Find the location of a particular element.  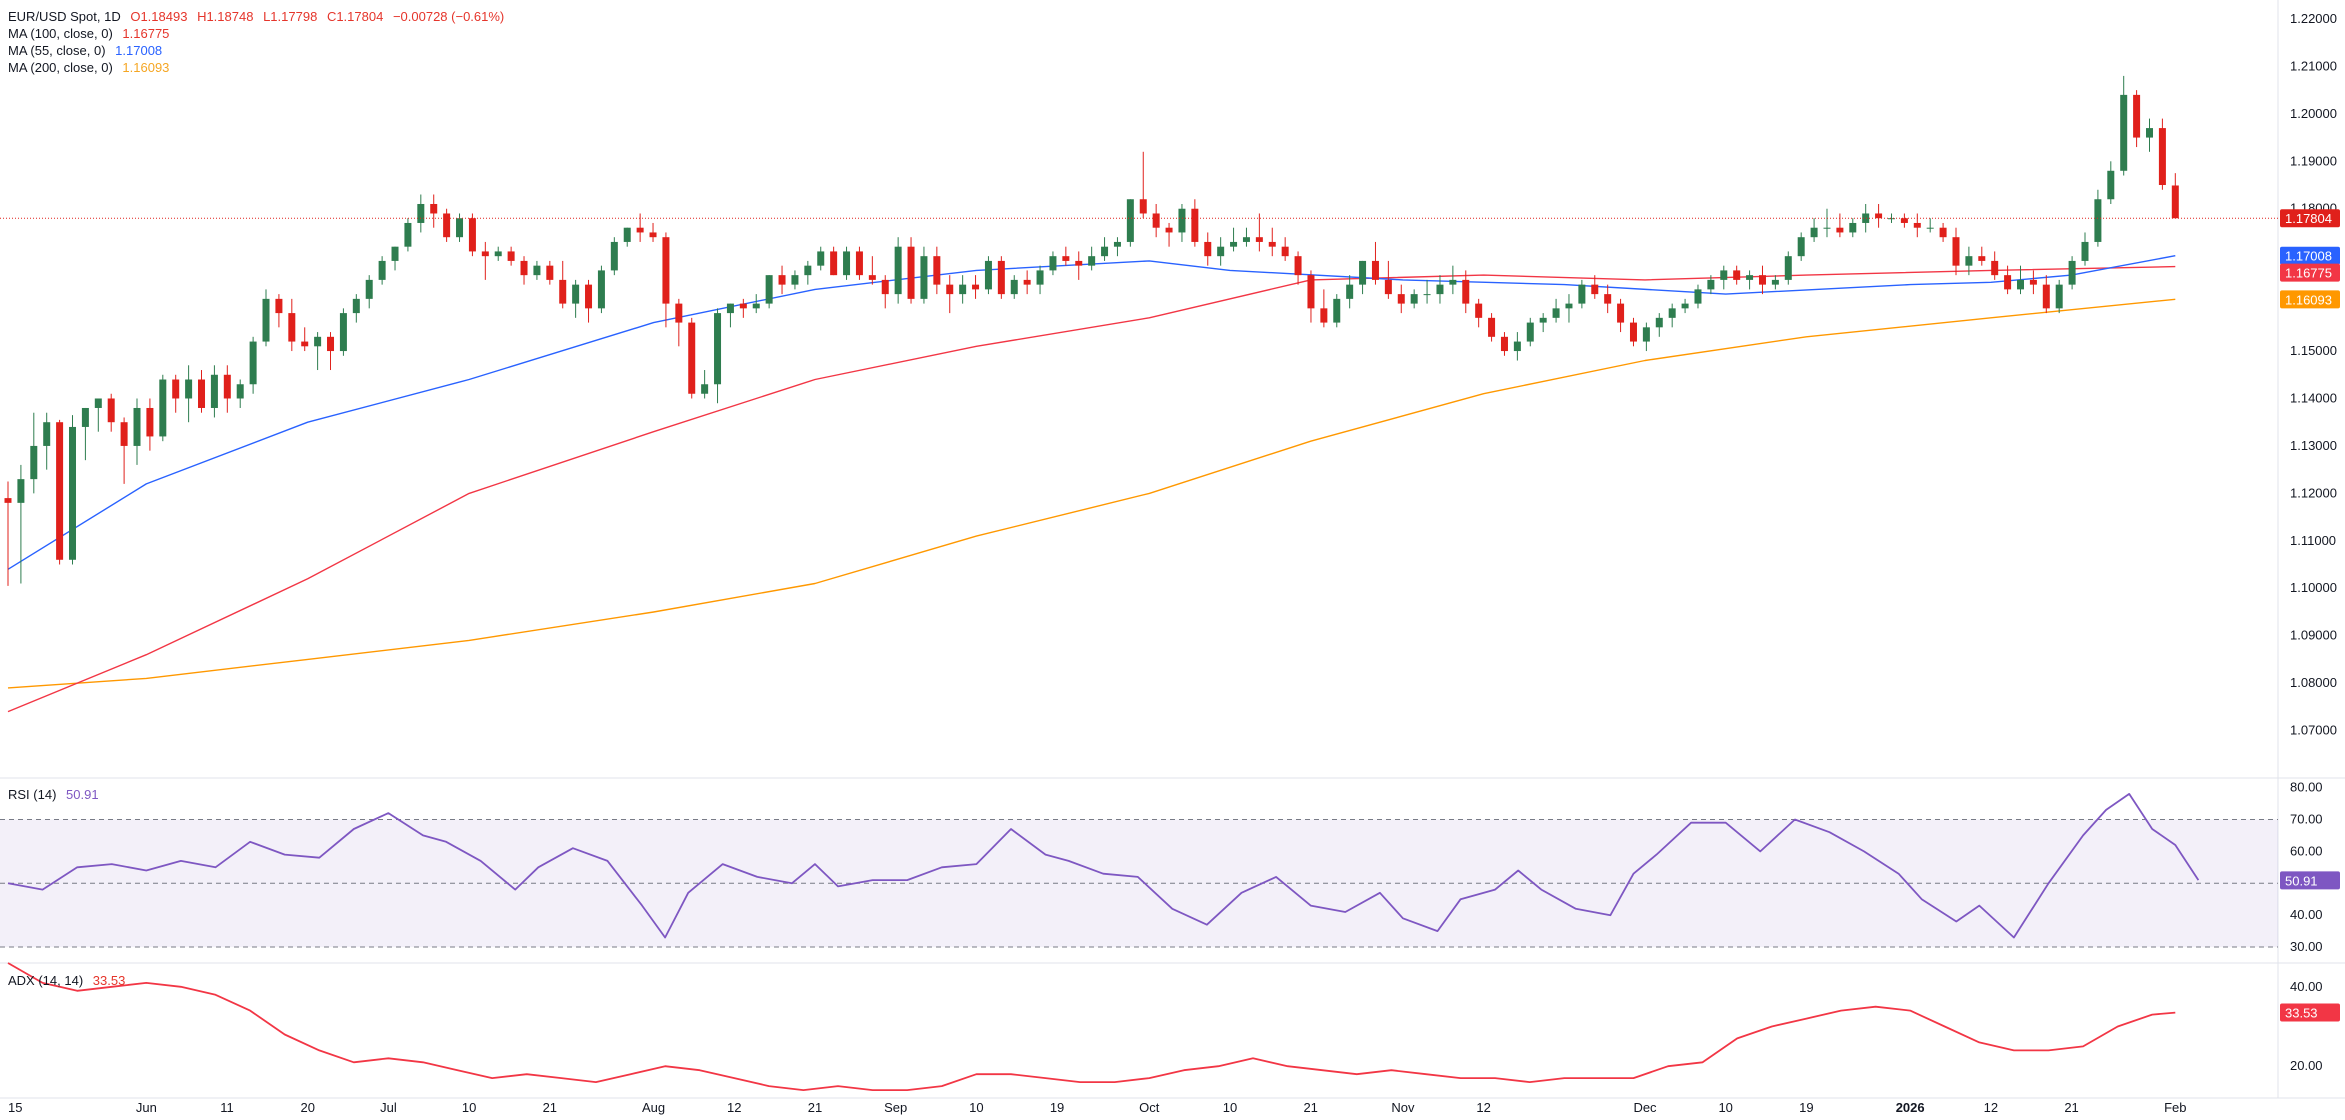

price-tick-label: 1.07000 is located at coordinates (2313, 730).